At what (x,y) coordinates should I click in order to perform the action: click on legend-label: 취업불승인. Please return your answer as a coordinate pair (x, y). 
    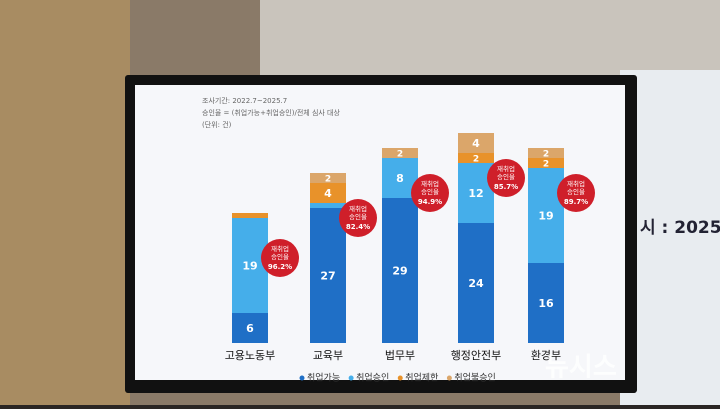
    Looking at the image, I should click on (474, 378).